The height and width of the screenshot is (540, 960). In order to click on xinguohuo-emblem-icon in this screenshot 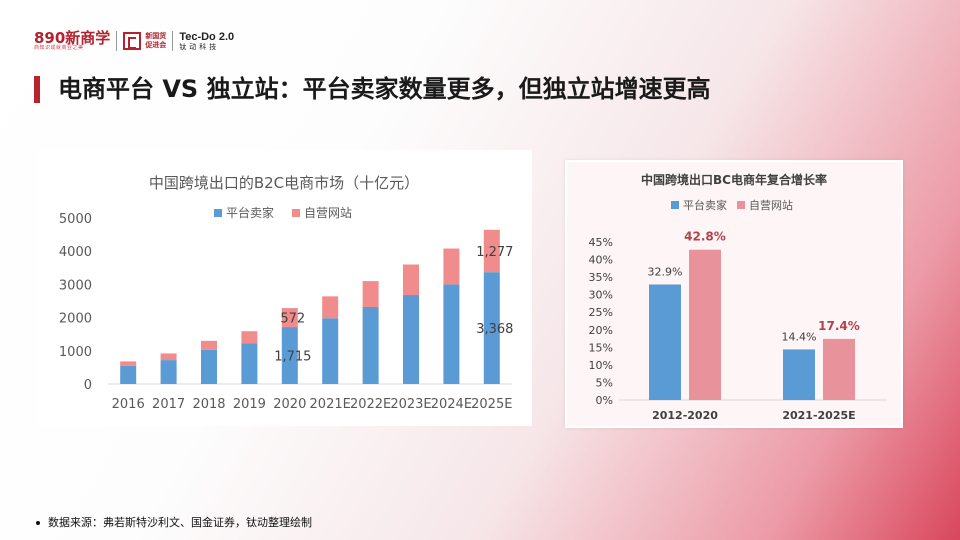, I will do `click(132, 41)`.